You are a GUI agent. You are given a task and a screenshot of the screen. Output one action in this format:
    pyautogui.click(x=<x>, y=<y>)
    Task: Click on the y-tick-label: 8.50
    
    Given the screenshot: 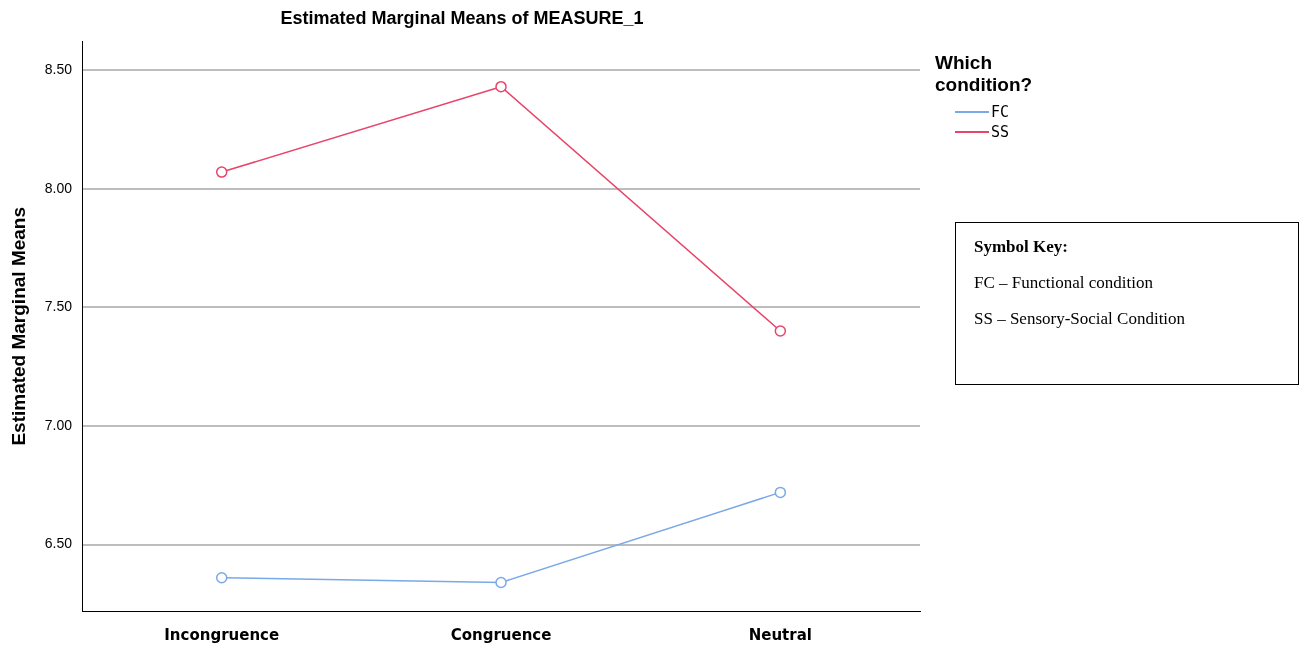 What is the action you would take?
    pyautogui.click(x=58, y=68)
    